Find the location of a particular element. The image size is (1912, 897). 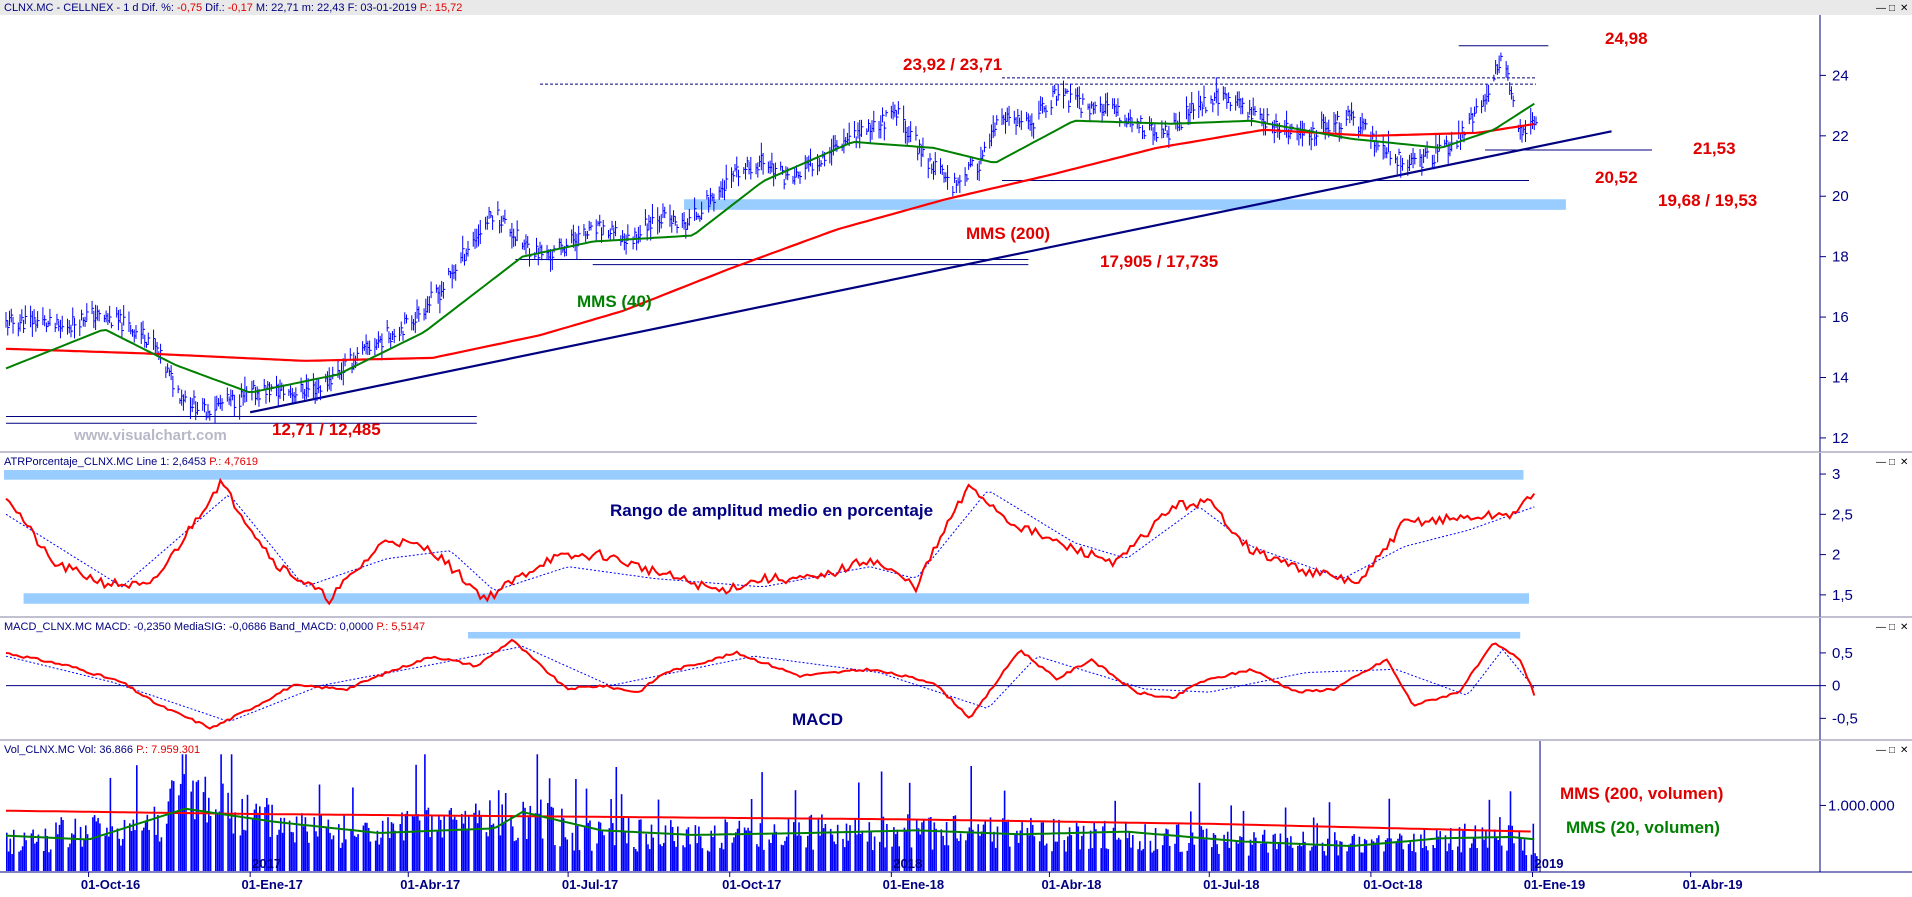

volume-window-buttons: — □ ✕ is located at coordinates (1892, 750).